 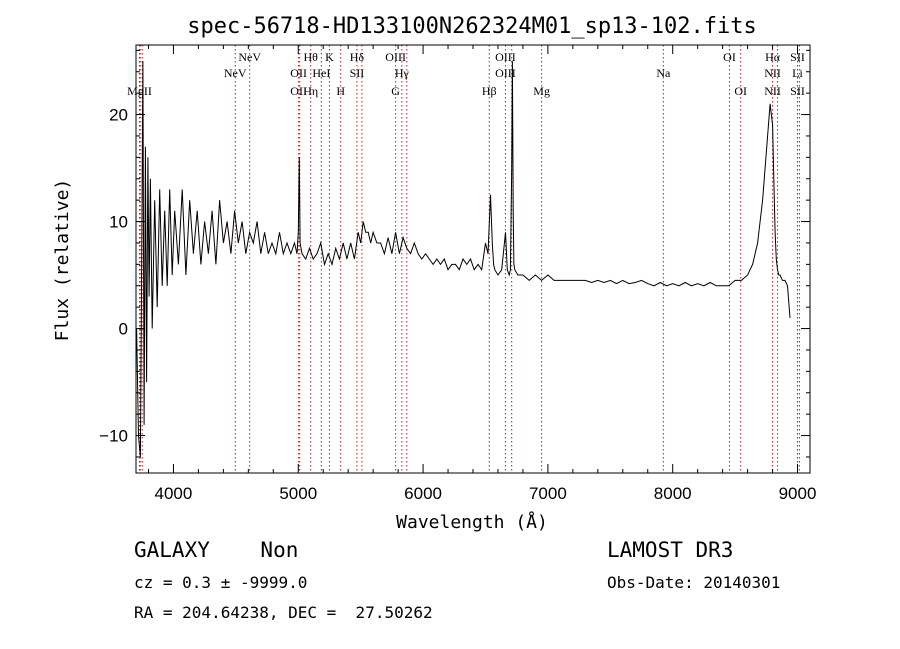 What do you see at coordinates (118, 115) in the screenshot?
I see `y-tick-label: 20` at bounding box center [118, 115].